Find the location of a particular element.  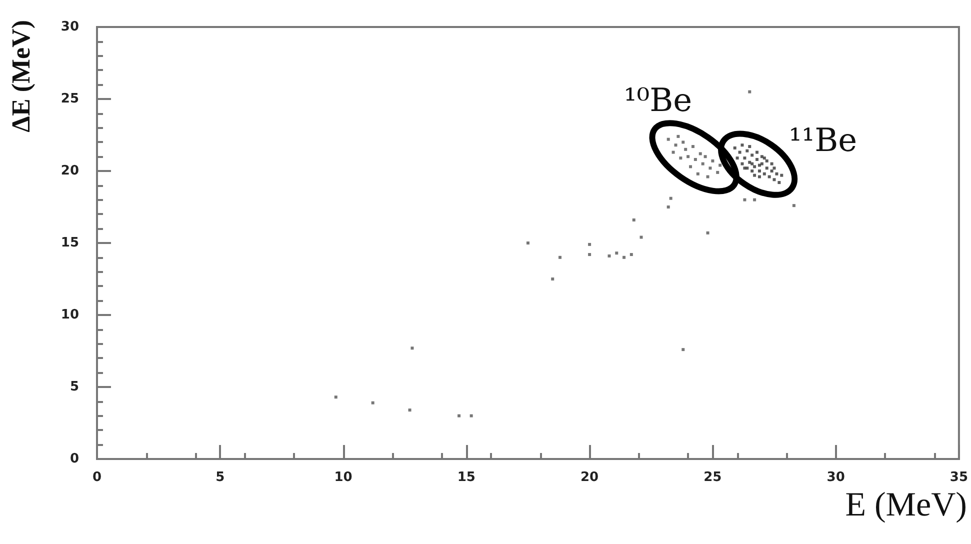

x-tick-label: 10 is located at coordinates (343, 477).